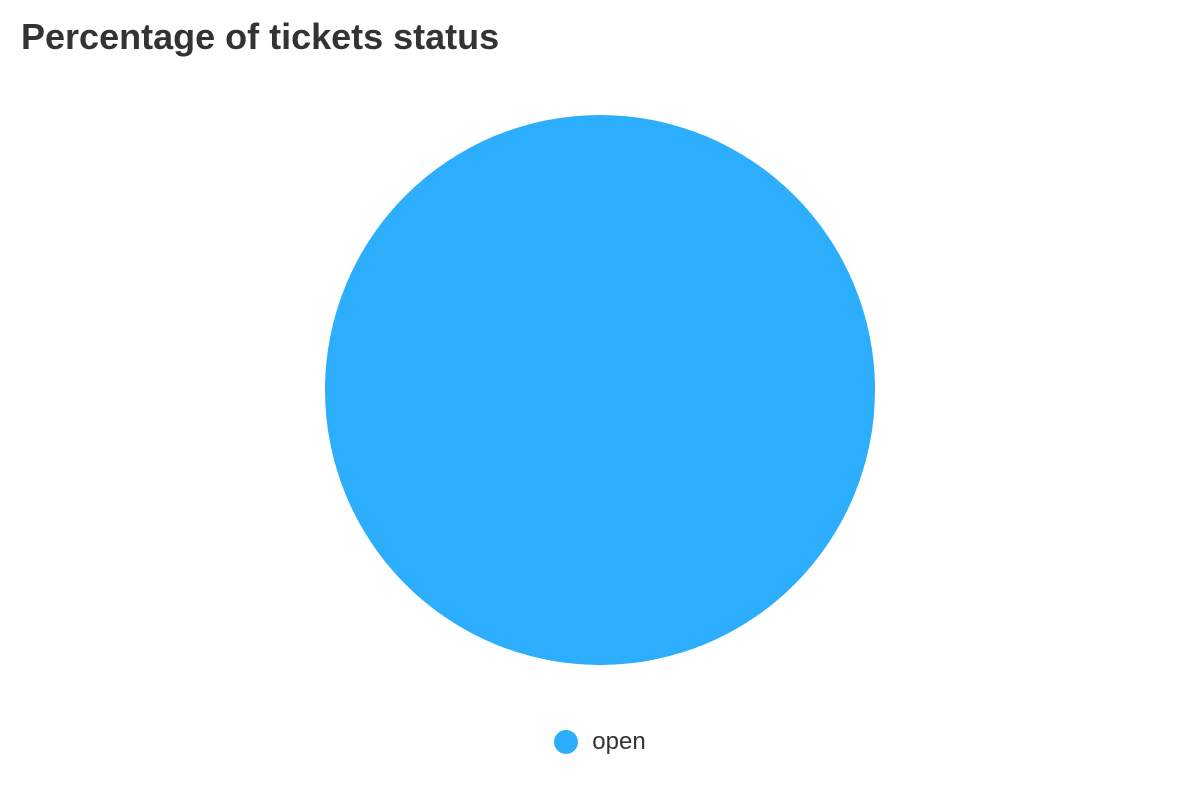  I want to click on legend-swatch, so click(566, 742).